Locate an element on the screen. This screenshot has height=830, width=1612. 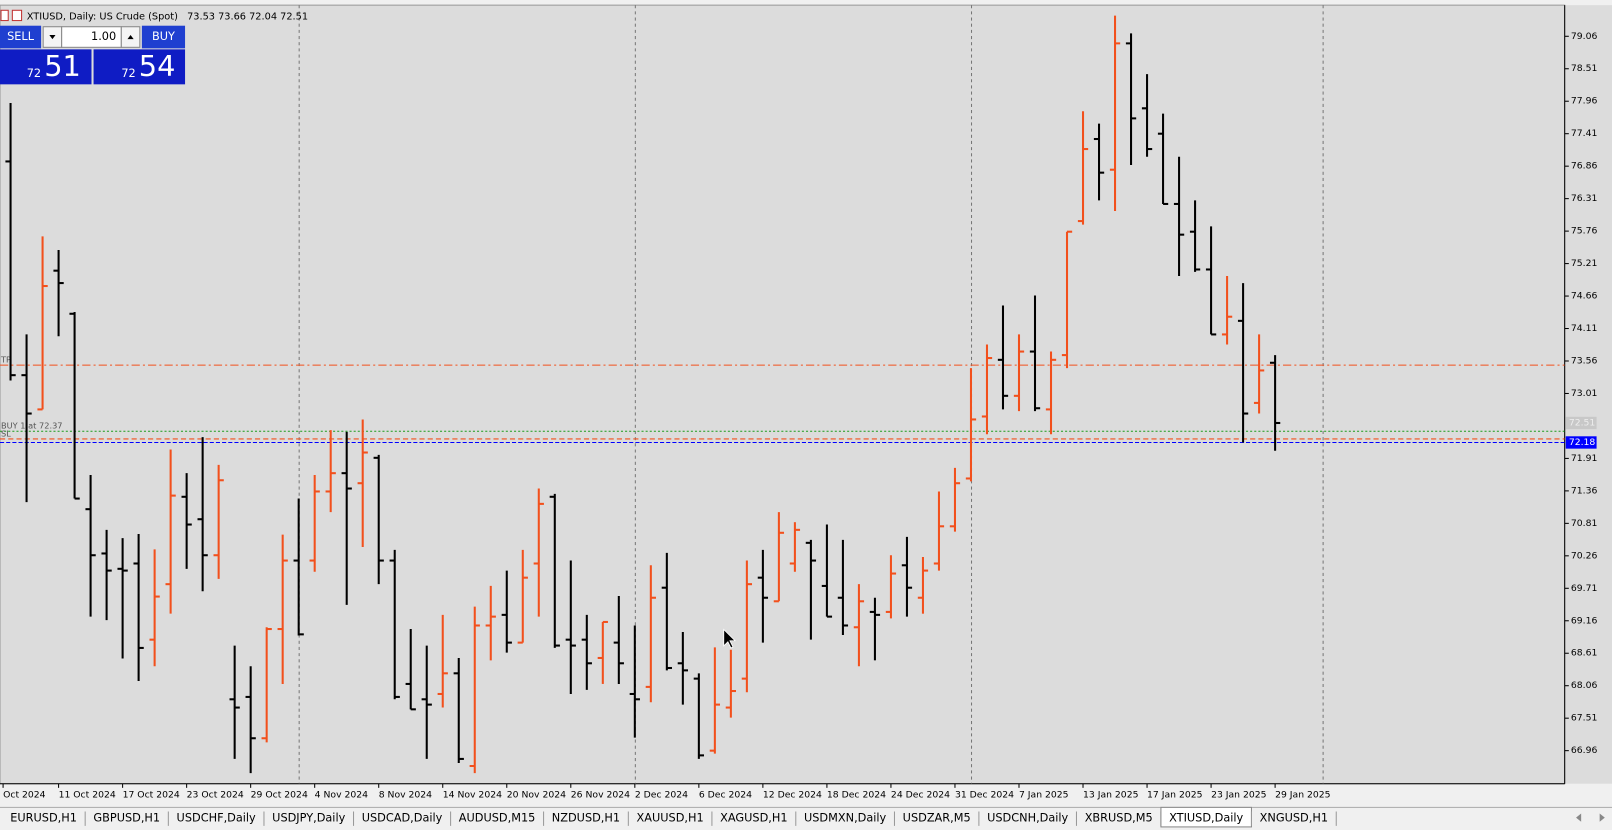
x-tick-label: 26 Nov 2024 is located at coordinates (600, 795).